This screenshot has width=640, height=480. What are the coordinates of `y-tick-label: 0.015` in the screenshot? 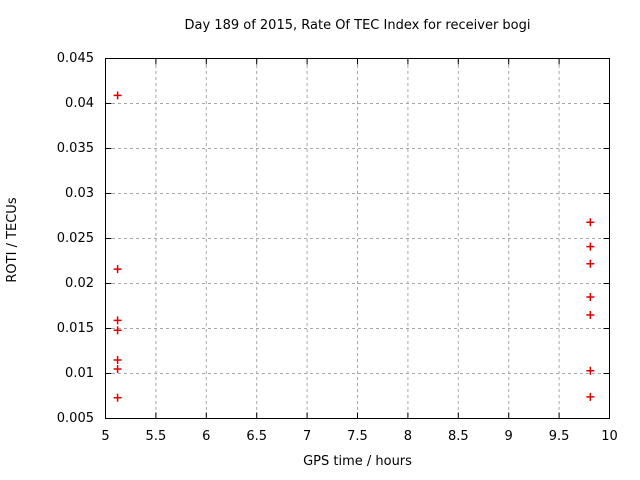 It's located at (75, 328).